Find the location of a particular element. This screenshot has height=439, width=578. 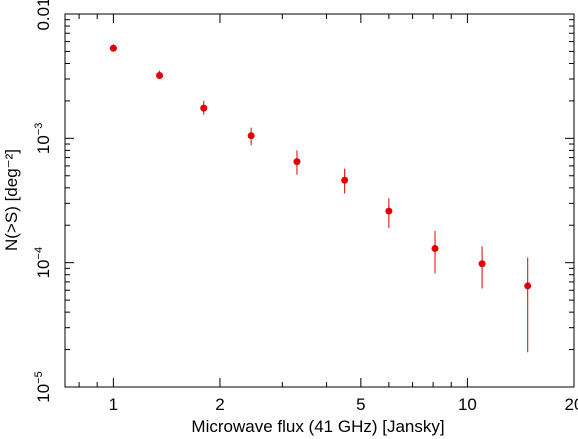

x-tick-label: 10 is located at coordinates (467, 404).